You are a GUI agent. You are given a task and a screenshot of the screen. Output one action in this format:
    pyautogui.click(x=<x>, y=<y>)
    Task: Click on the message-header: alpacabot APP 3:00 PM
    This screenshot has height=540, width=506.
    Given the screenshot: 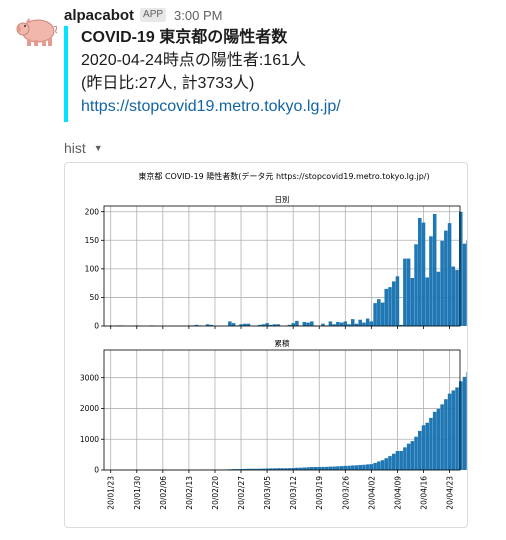 What is the action you would take?
    pyautogui.click(x=143, y=15)
    